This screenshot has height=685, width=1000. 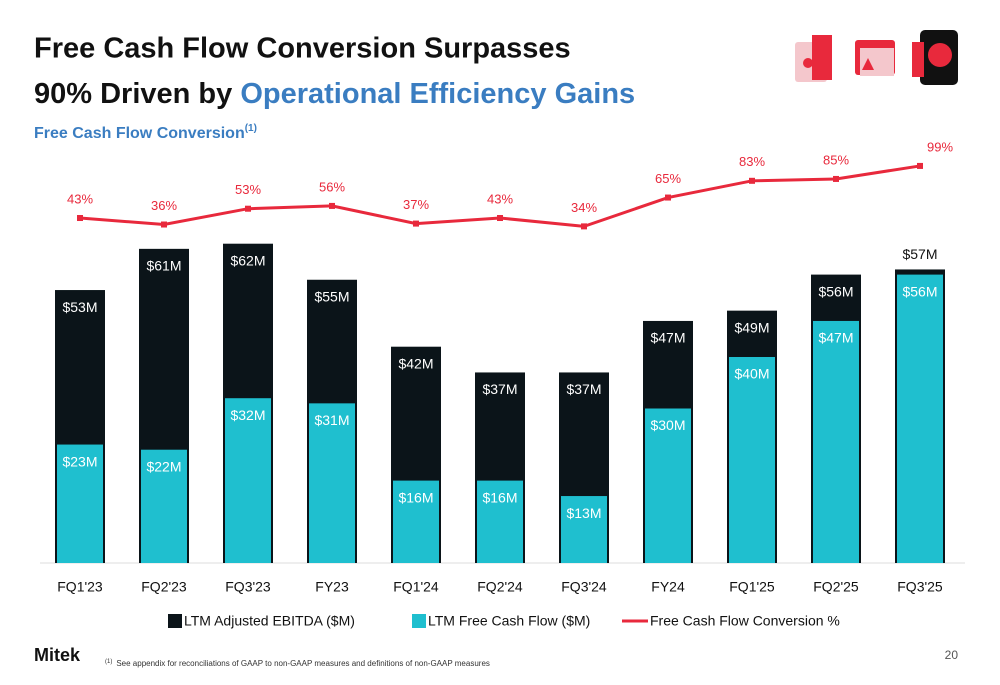 What do you see at coordinates (416, 587) in the screenshot?
I see `x-tick-label: FQ1'24` at bounding box center [416, 587].